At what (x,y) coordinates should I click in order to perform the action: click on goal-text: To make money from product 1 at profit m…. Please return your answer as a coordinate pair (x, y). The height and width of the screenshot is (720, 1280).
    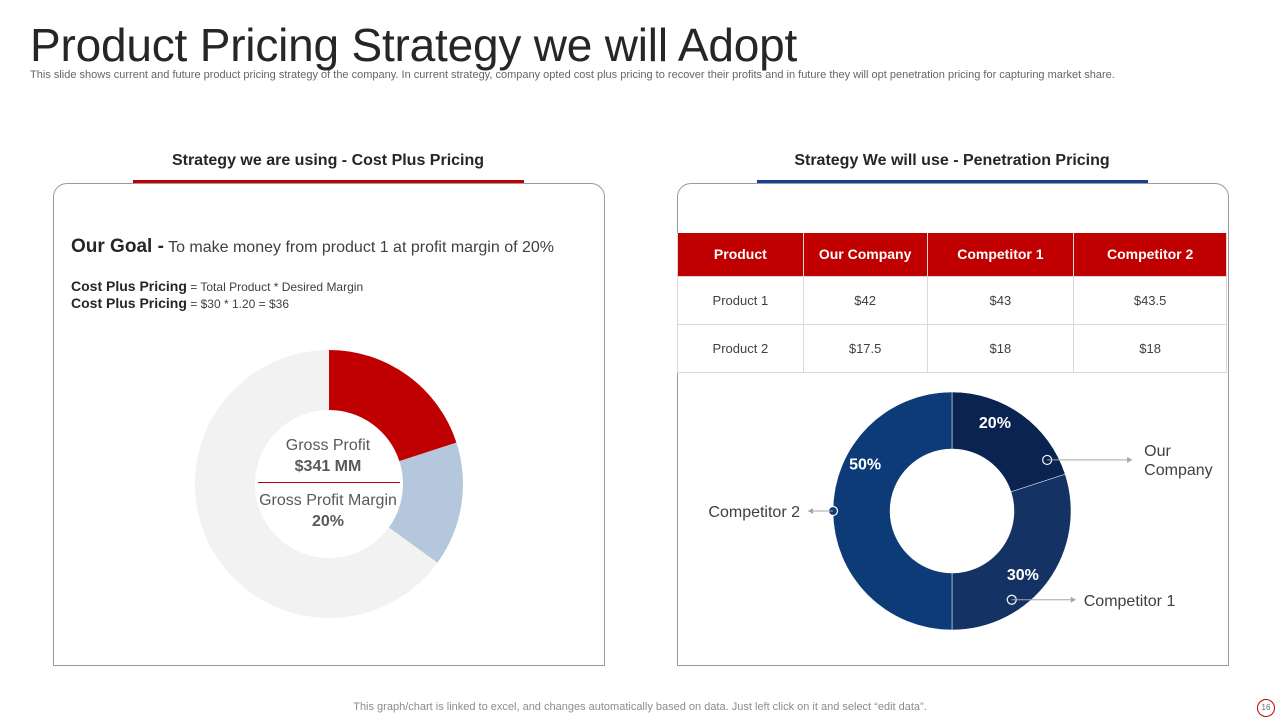
    Looking at the image, I should click on (359, 247).